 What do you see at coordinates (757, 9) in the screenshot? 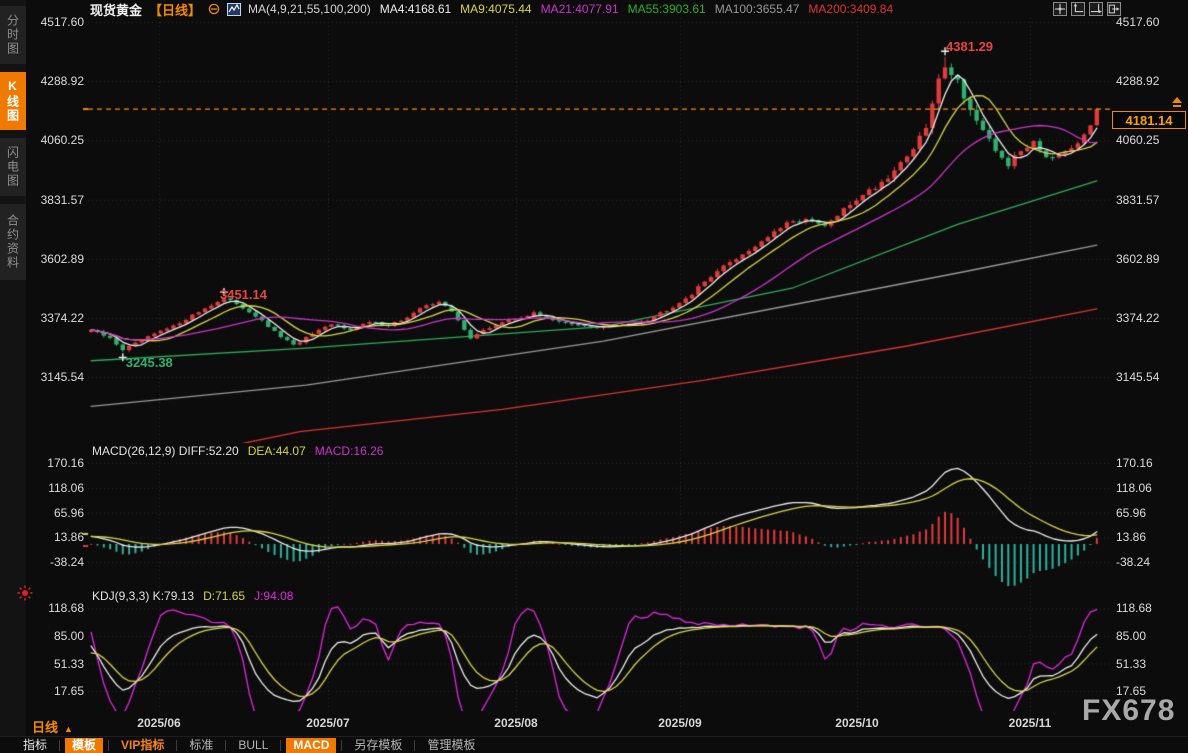
I see `ma-legend-item: MA100:3655.47` at bounding box center [757, 9].